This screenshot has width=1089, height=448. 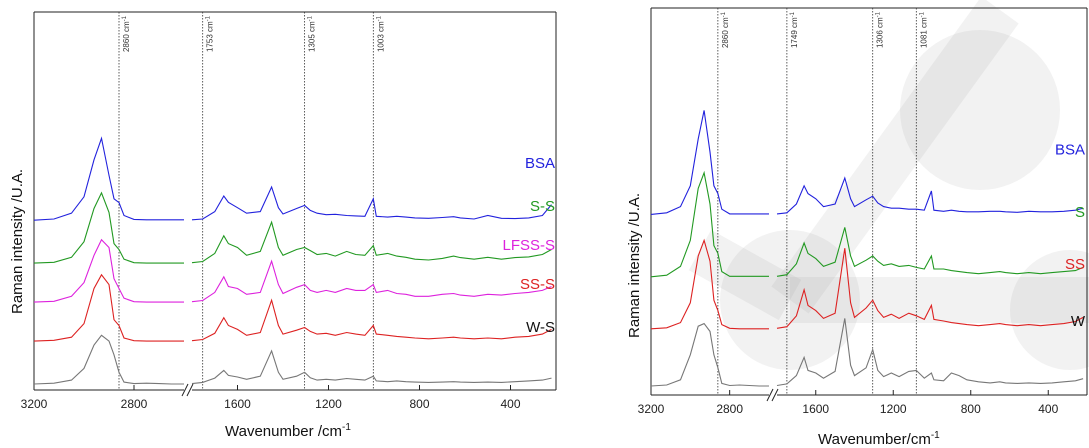 I want to click on spectrum-line-SS-S-high, so click(x=108, y=307).